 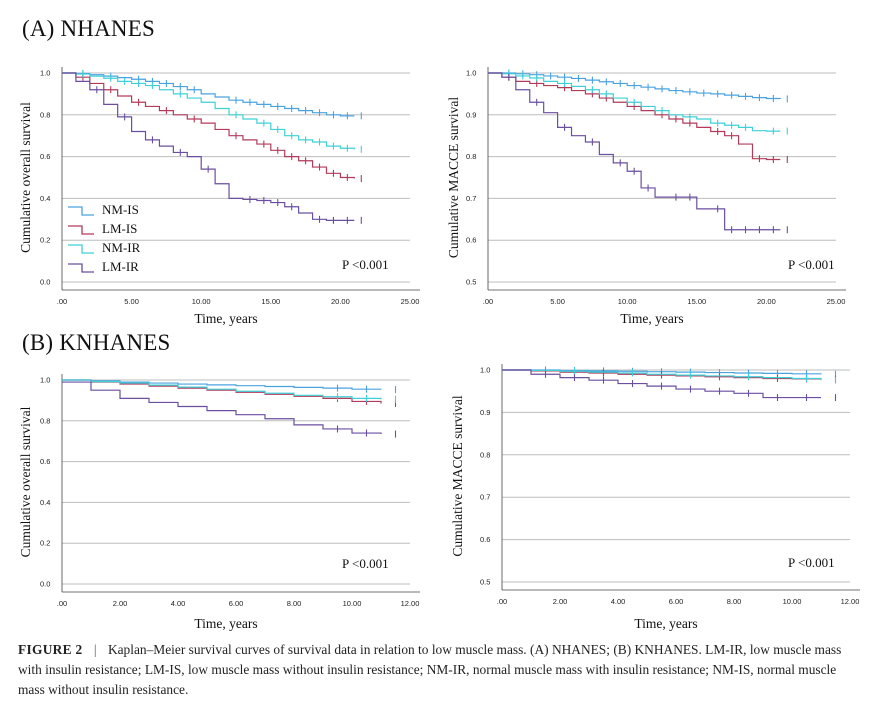 What do you see at coordinates (50, 649) in the screenshot?
I see `caption-label: FIGURE 2` at bounding box center [50, 649].